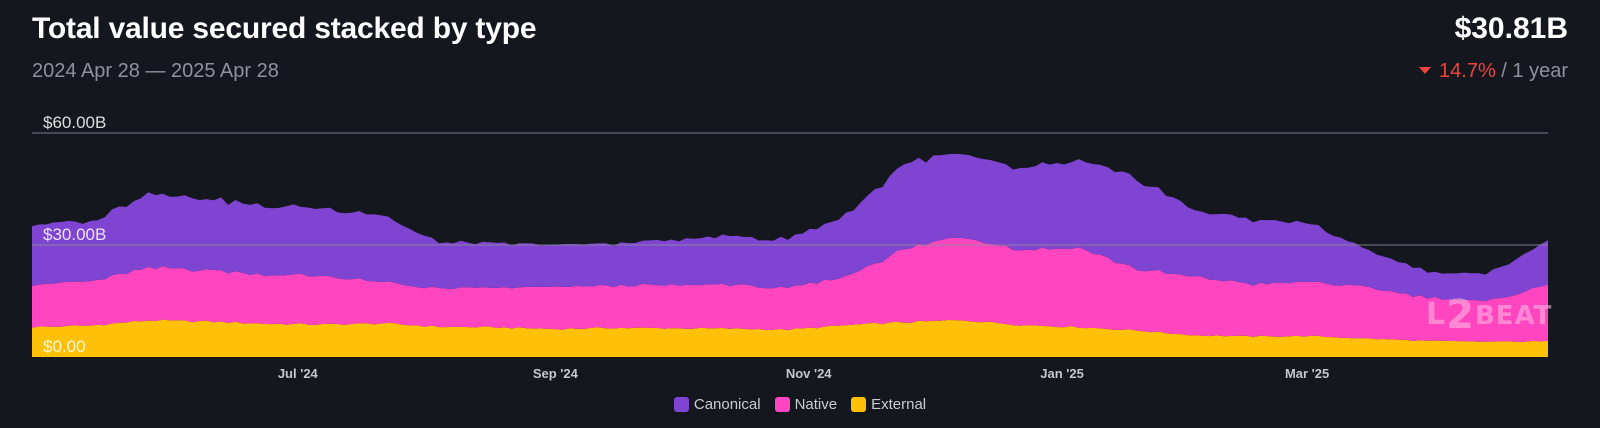  What do you see at coordinates (816, 404) in the screenshot?
I see `legend-label-native: Native` at bounding box center [816, 404].